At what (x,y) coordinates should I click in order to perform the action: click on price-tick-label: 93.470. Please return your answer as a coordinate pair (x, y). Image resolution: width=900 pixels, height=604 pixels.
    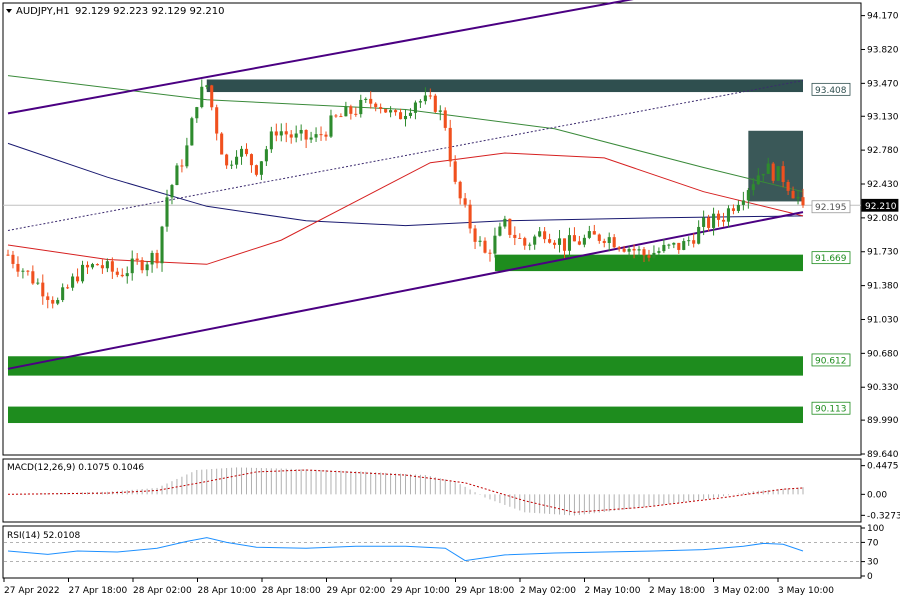
    Looking at the image, I should click on (883, 84).